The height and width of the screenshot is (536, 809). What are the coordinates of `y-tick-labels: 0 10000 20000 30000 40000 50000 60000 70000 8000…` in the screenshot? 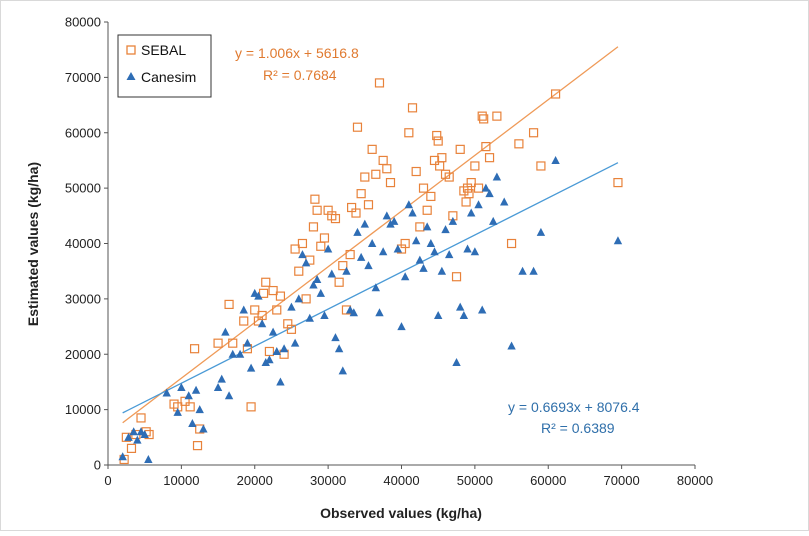 It's located at (86, 244).